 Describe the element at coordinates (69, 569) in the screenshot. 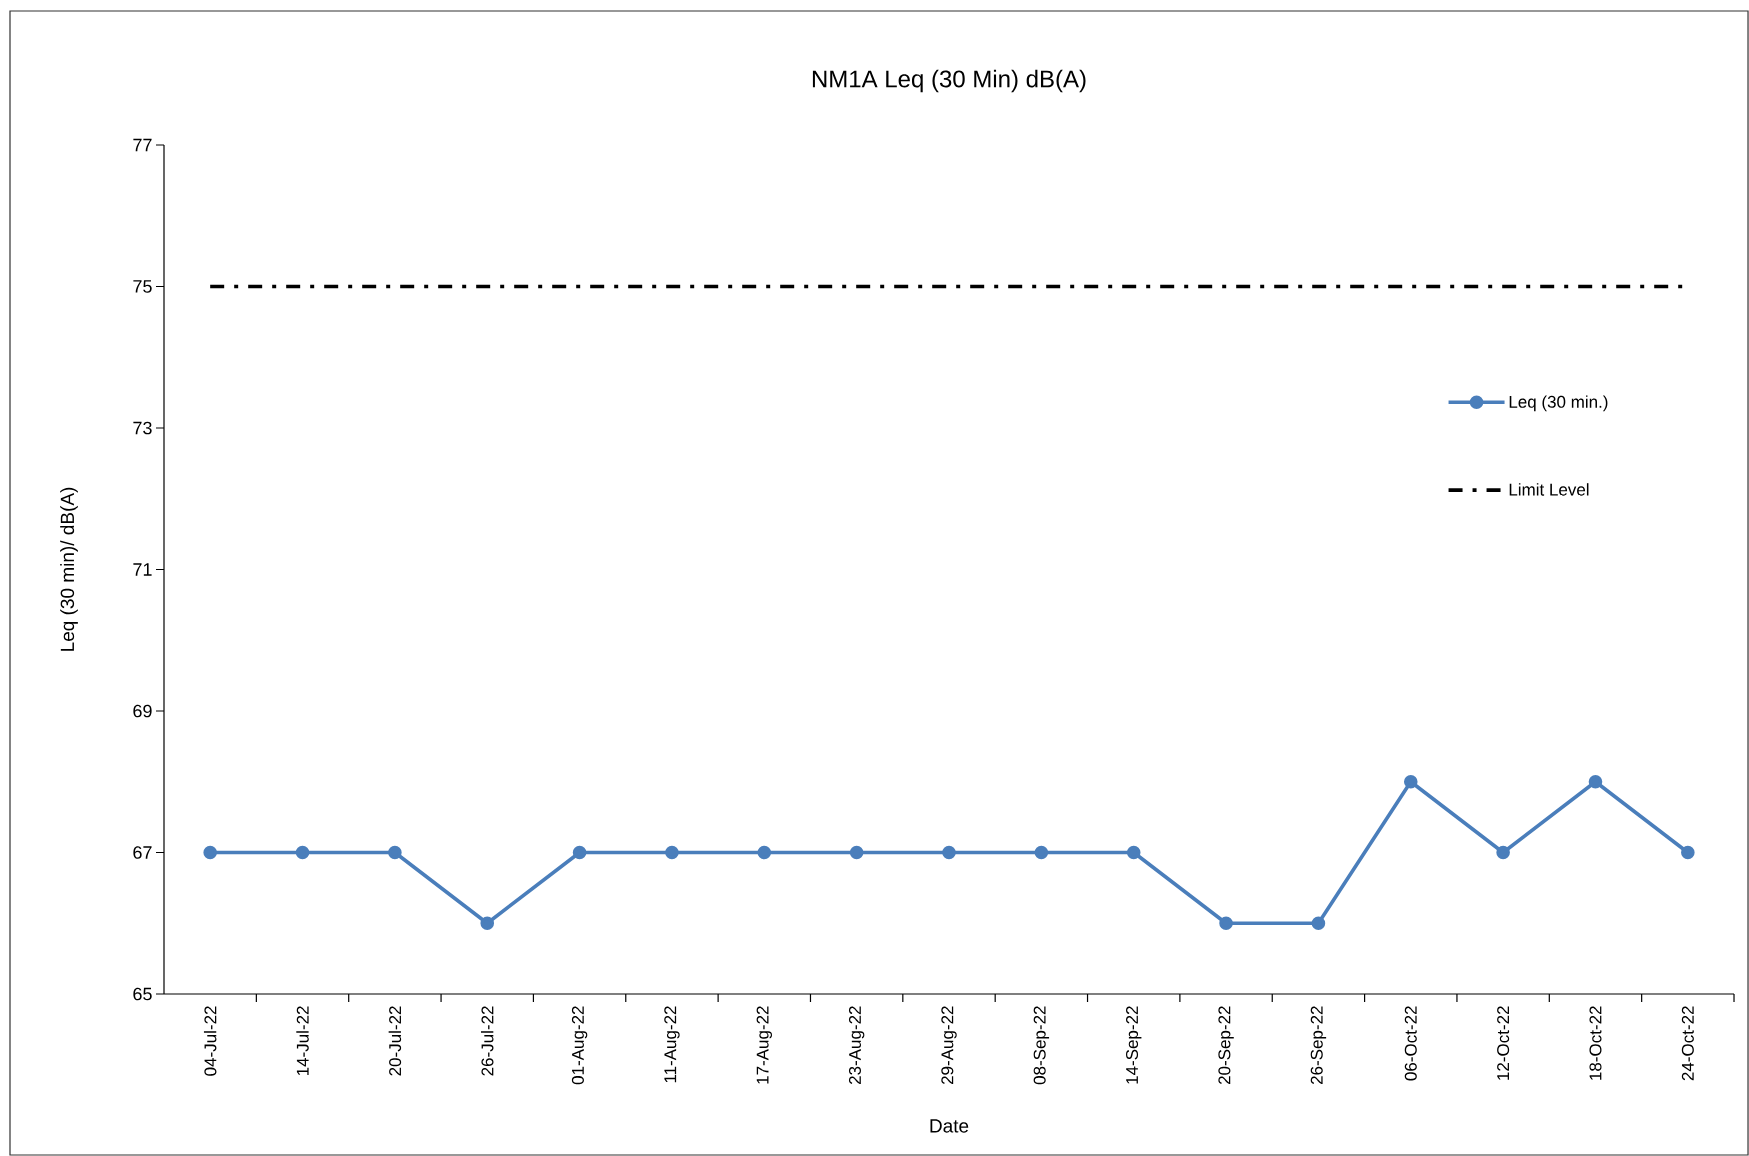

I see `y-axis-title: Leq (30 min)/ dB(A)` at that location.